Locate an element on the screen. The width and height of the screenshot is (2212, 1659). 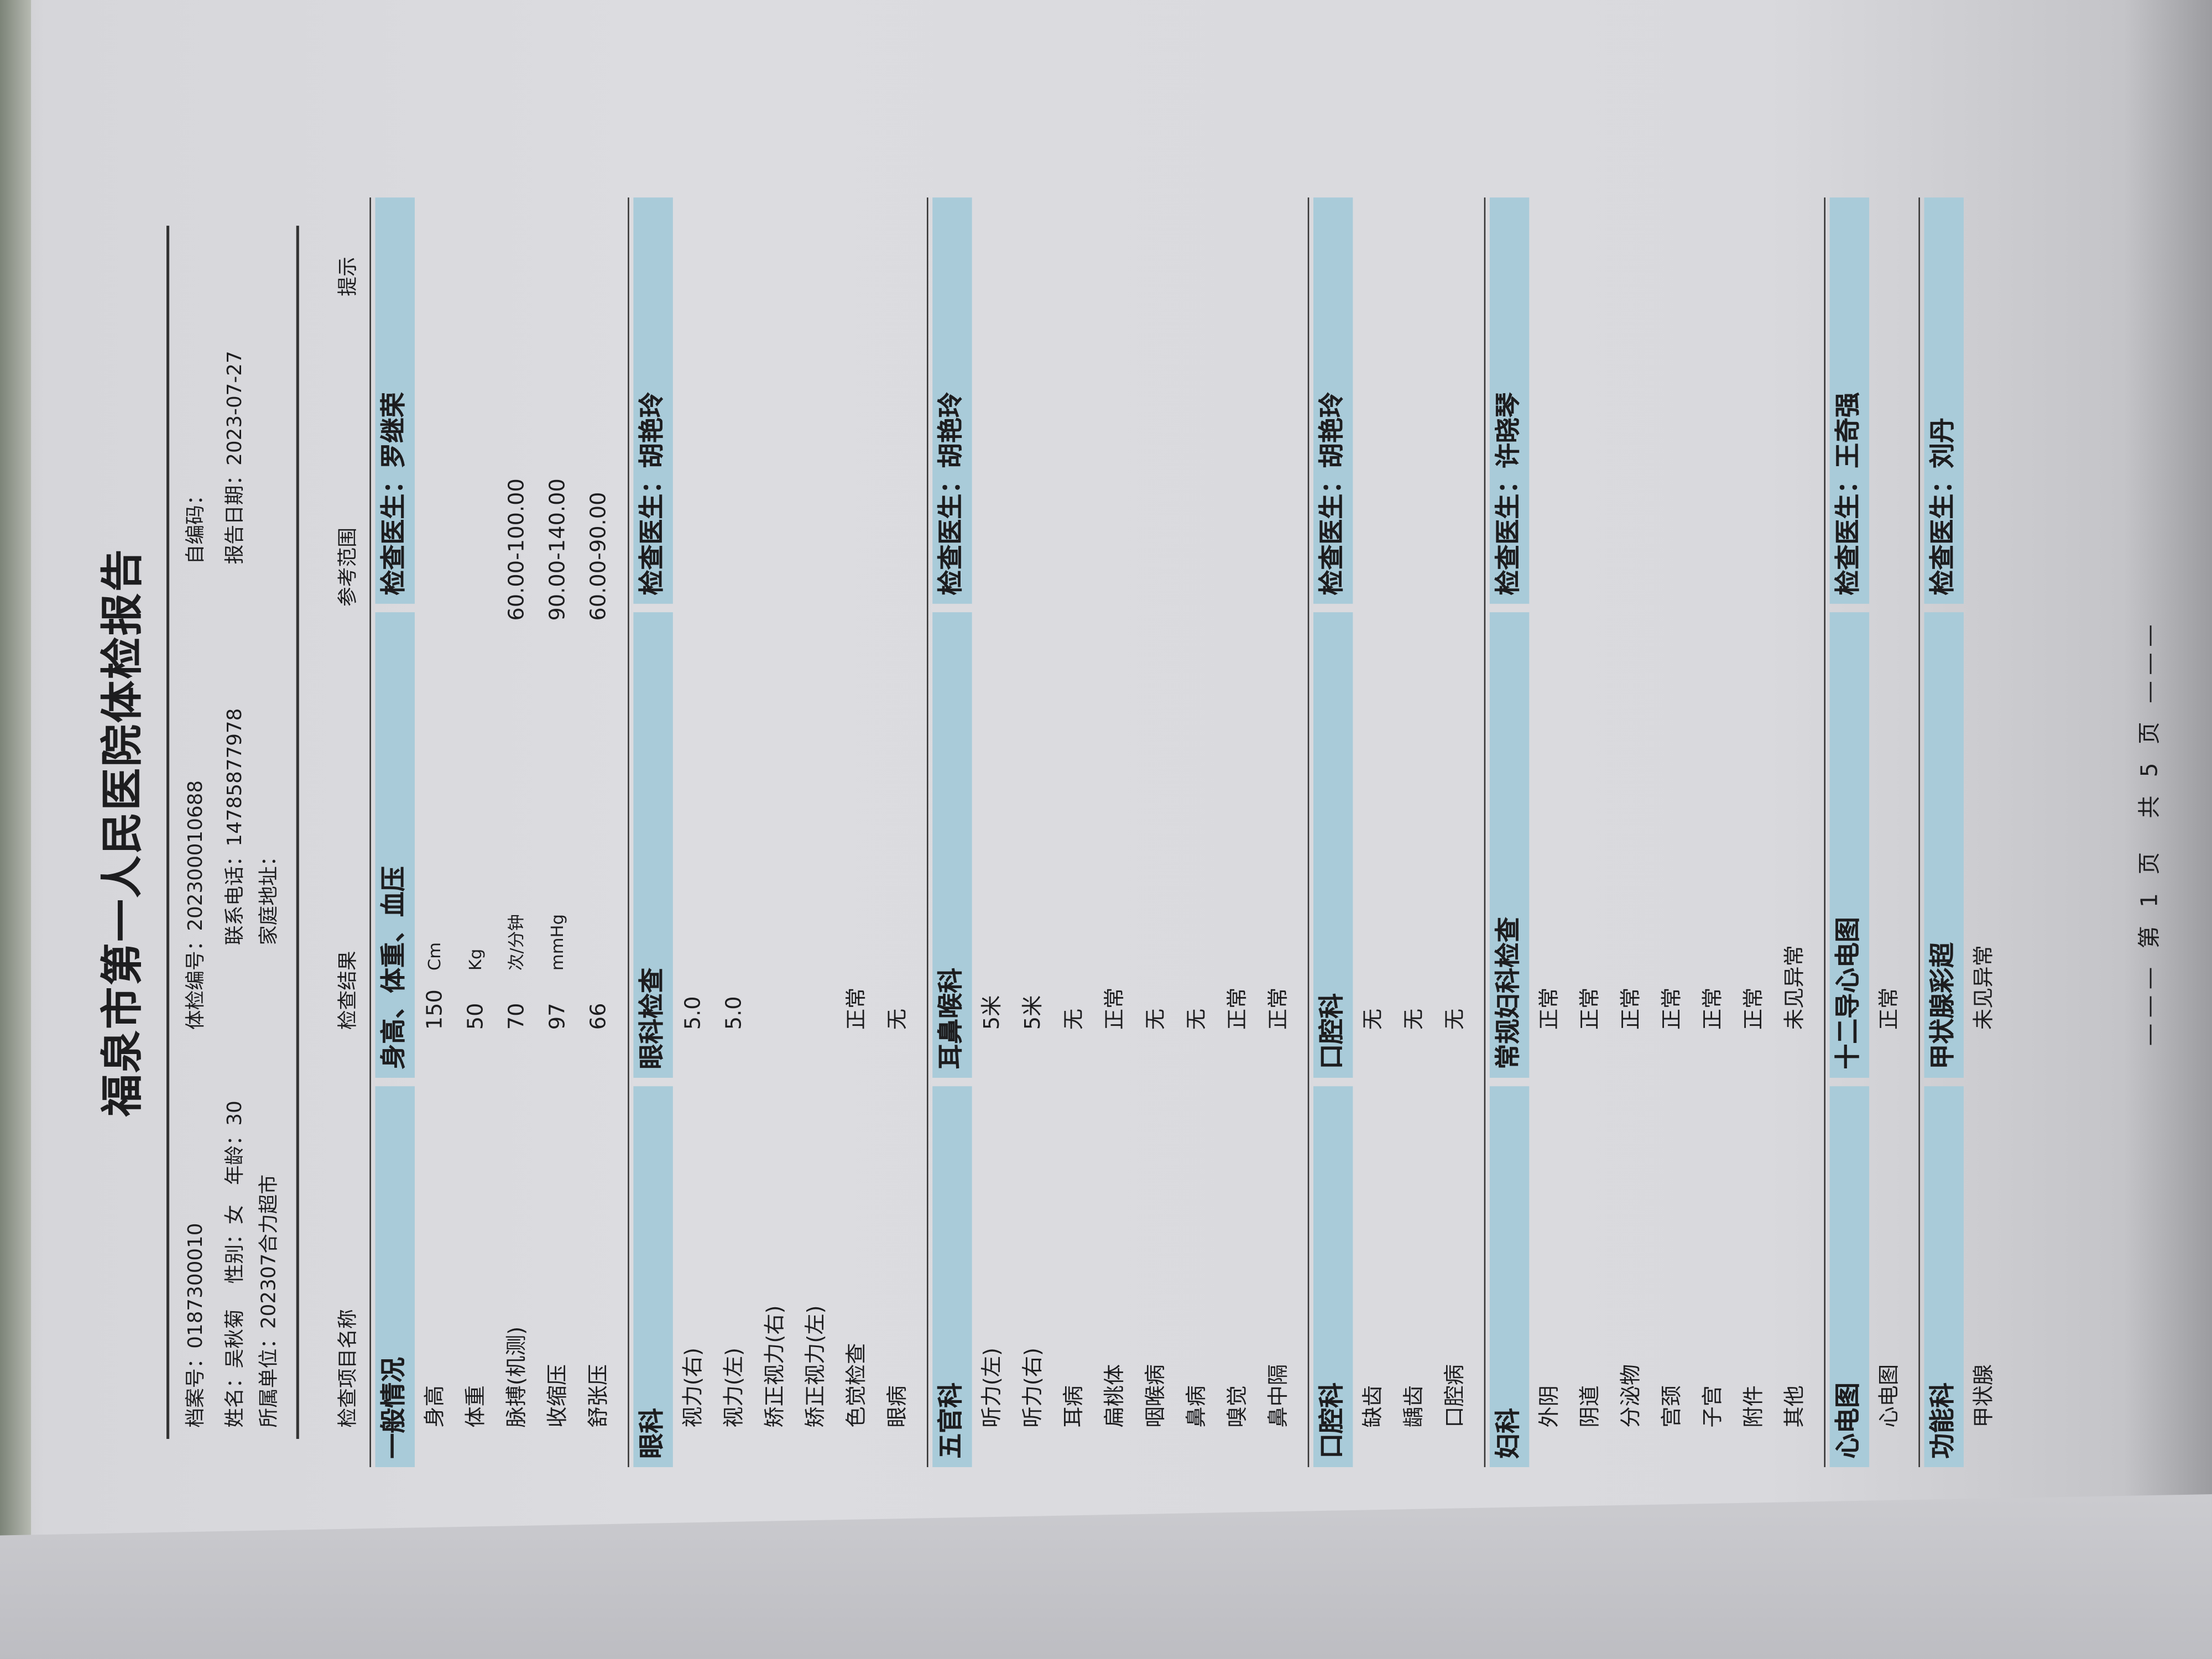
item-name: 咽喉病 is located at coordinates (1155, 1396).